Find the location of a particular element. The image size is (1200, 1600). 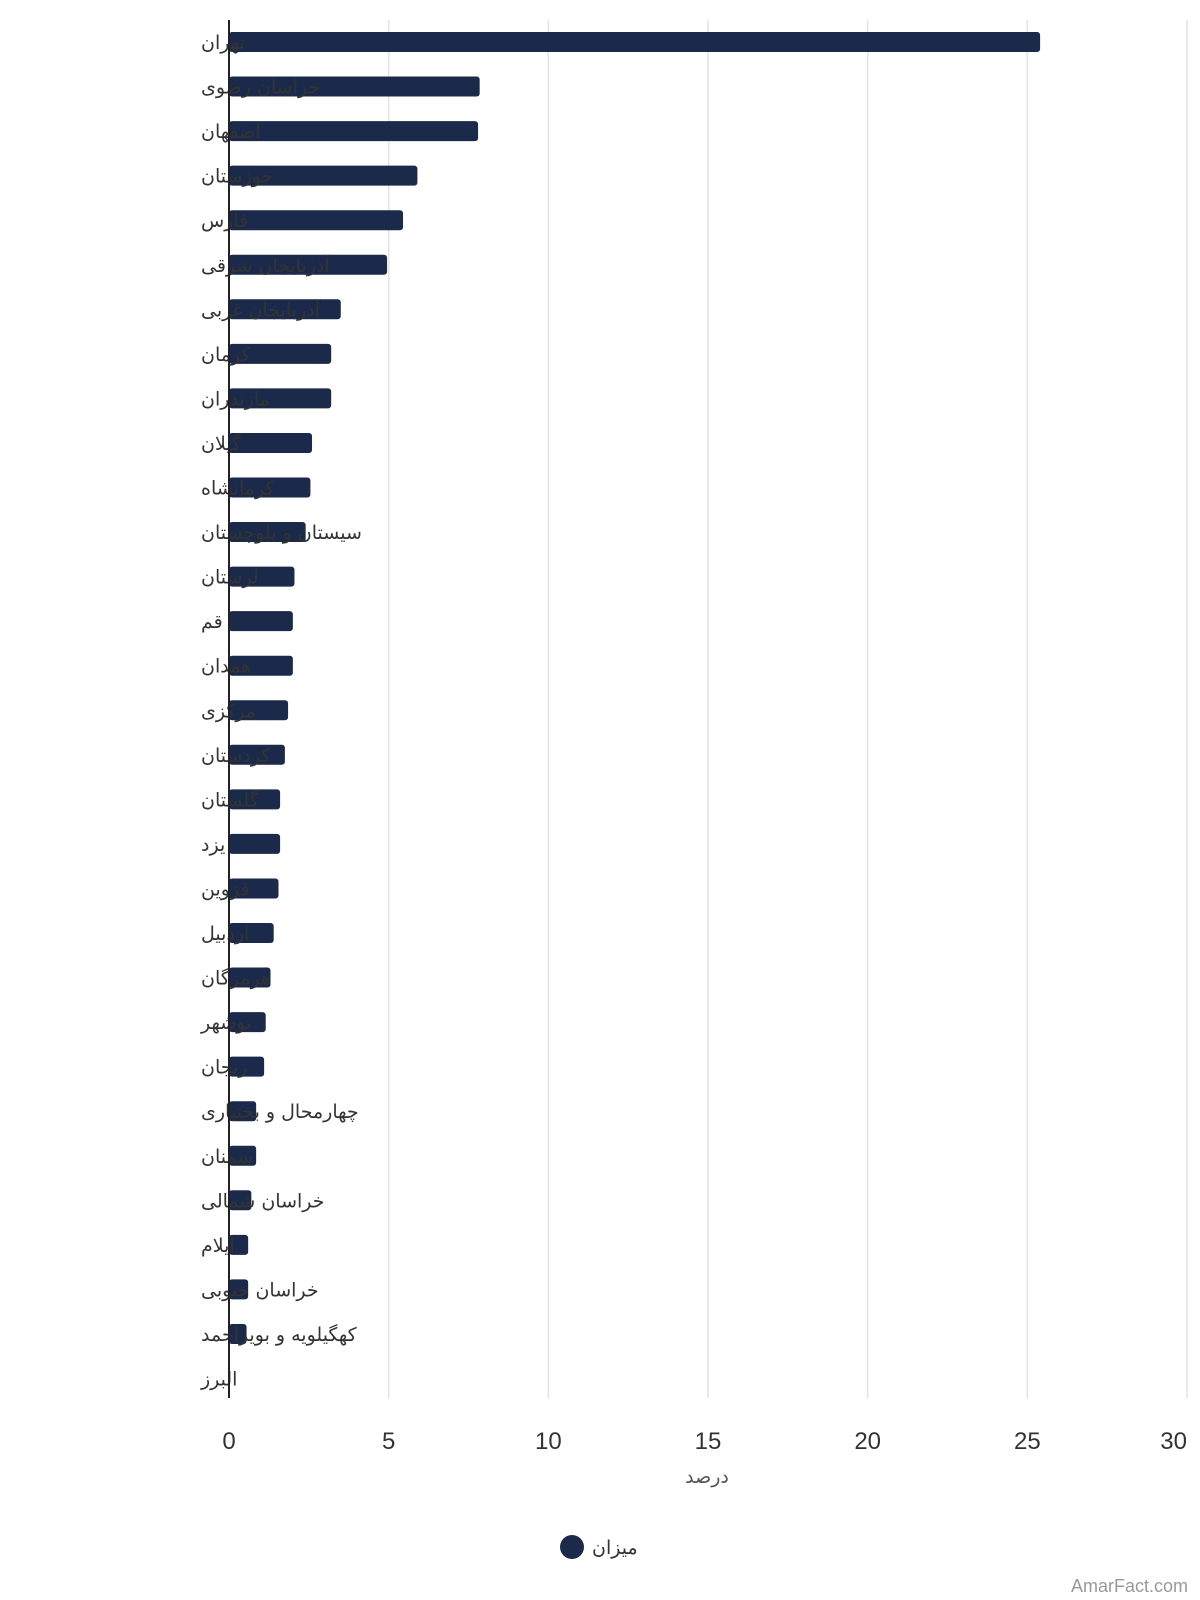

category-label: کرمانشاه is located at coordinates (238, 489).